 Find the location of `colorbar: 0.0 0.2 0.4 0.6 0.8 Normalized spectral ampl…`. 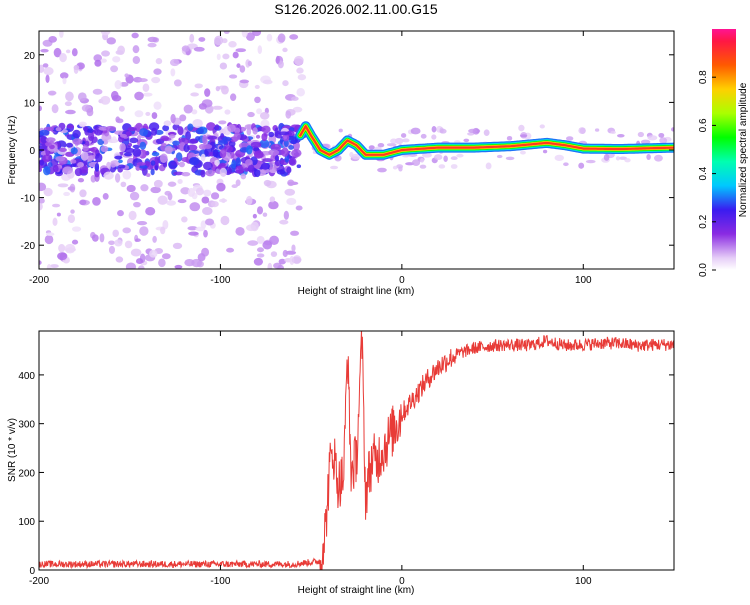

colorbar: 0.0 0.2 0.4 0.6 0.8 Normalized spectral ampl… is located at coordinates (723, 153).